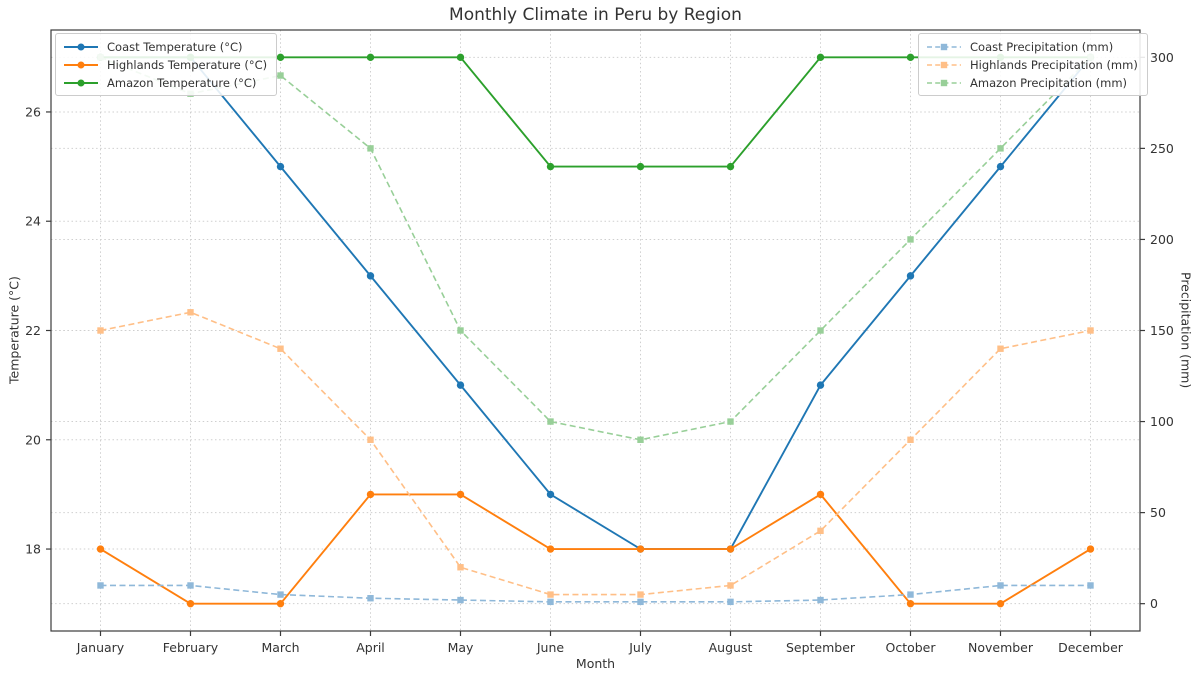 This screenshot has height=682, width=1200. Describe the element at coordinates (370, 647) in the screenshot. I see `x-tick-label: April` at that location.